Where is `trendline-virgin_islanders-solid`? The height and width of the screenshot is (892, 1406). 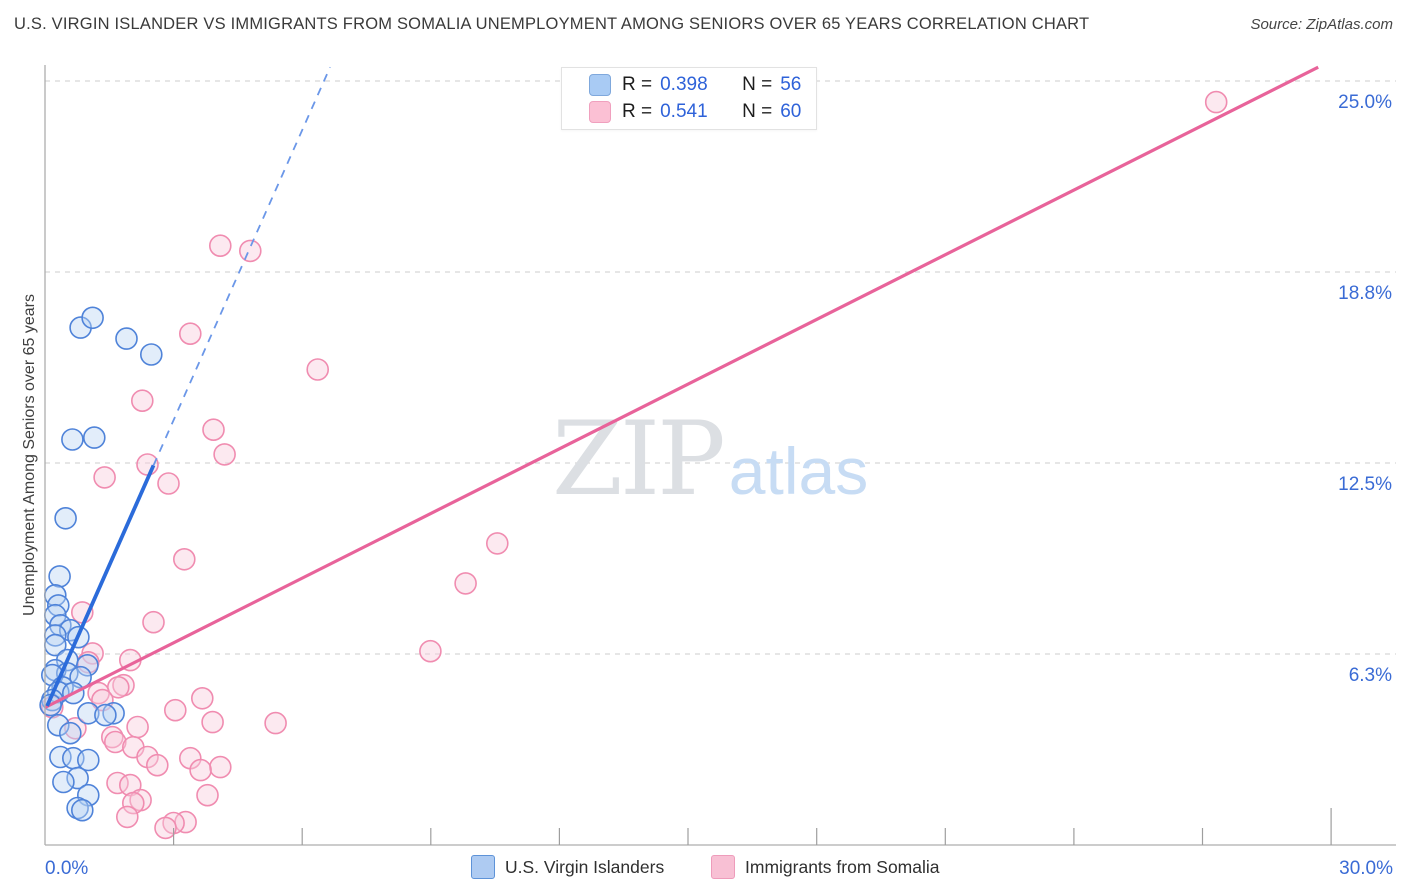
trendline-virgin_islanders-solid is located at coordinates (100, 585).